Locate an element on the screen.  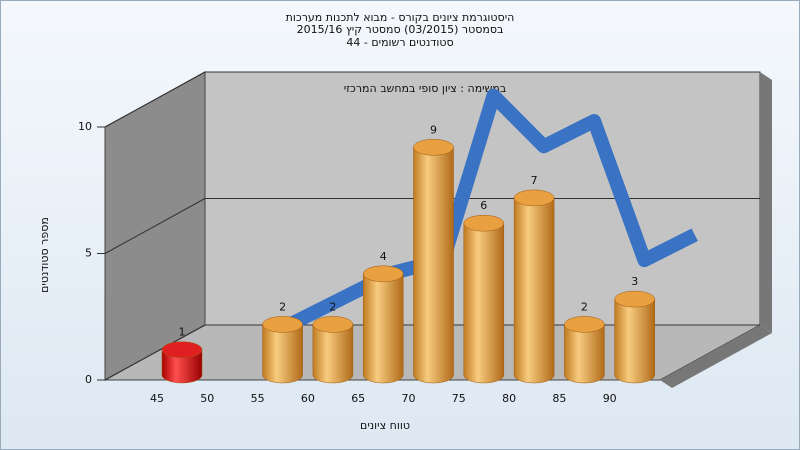
x-tick-label: 45 is located at coordinates (157, 398).